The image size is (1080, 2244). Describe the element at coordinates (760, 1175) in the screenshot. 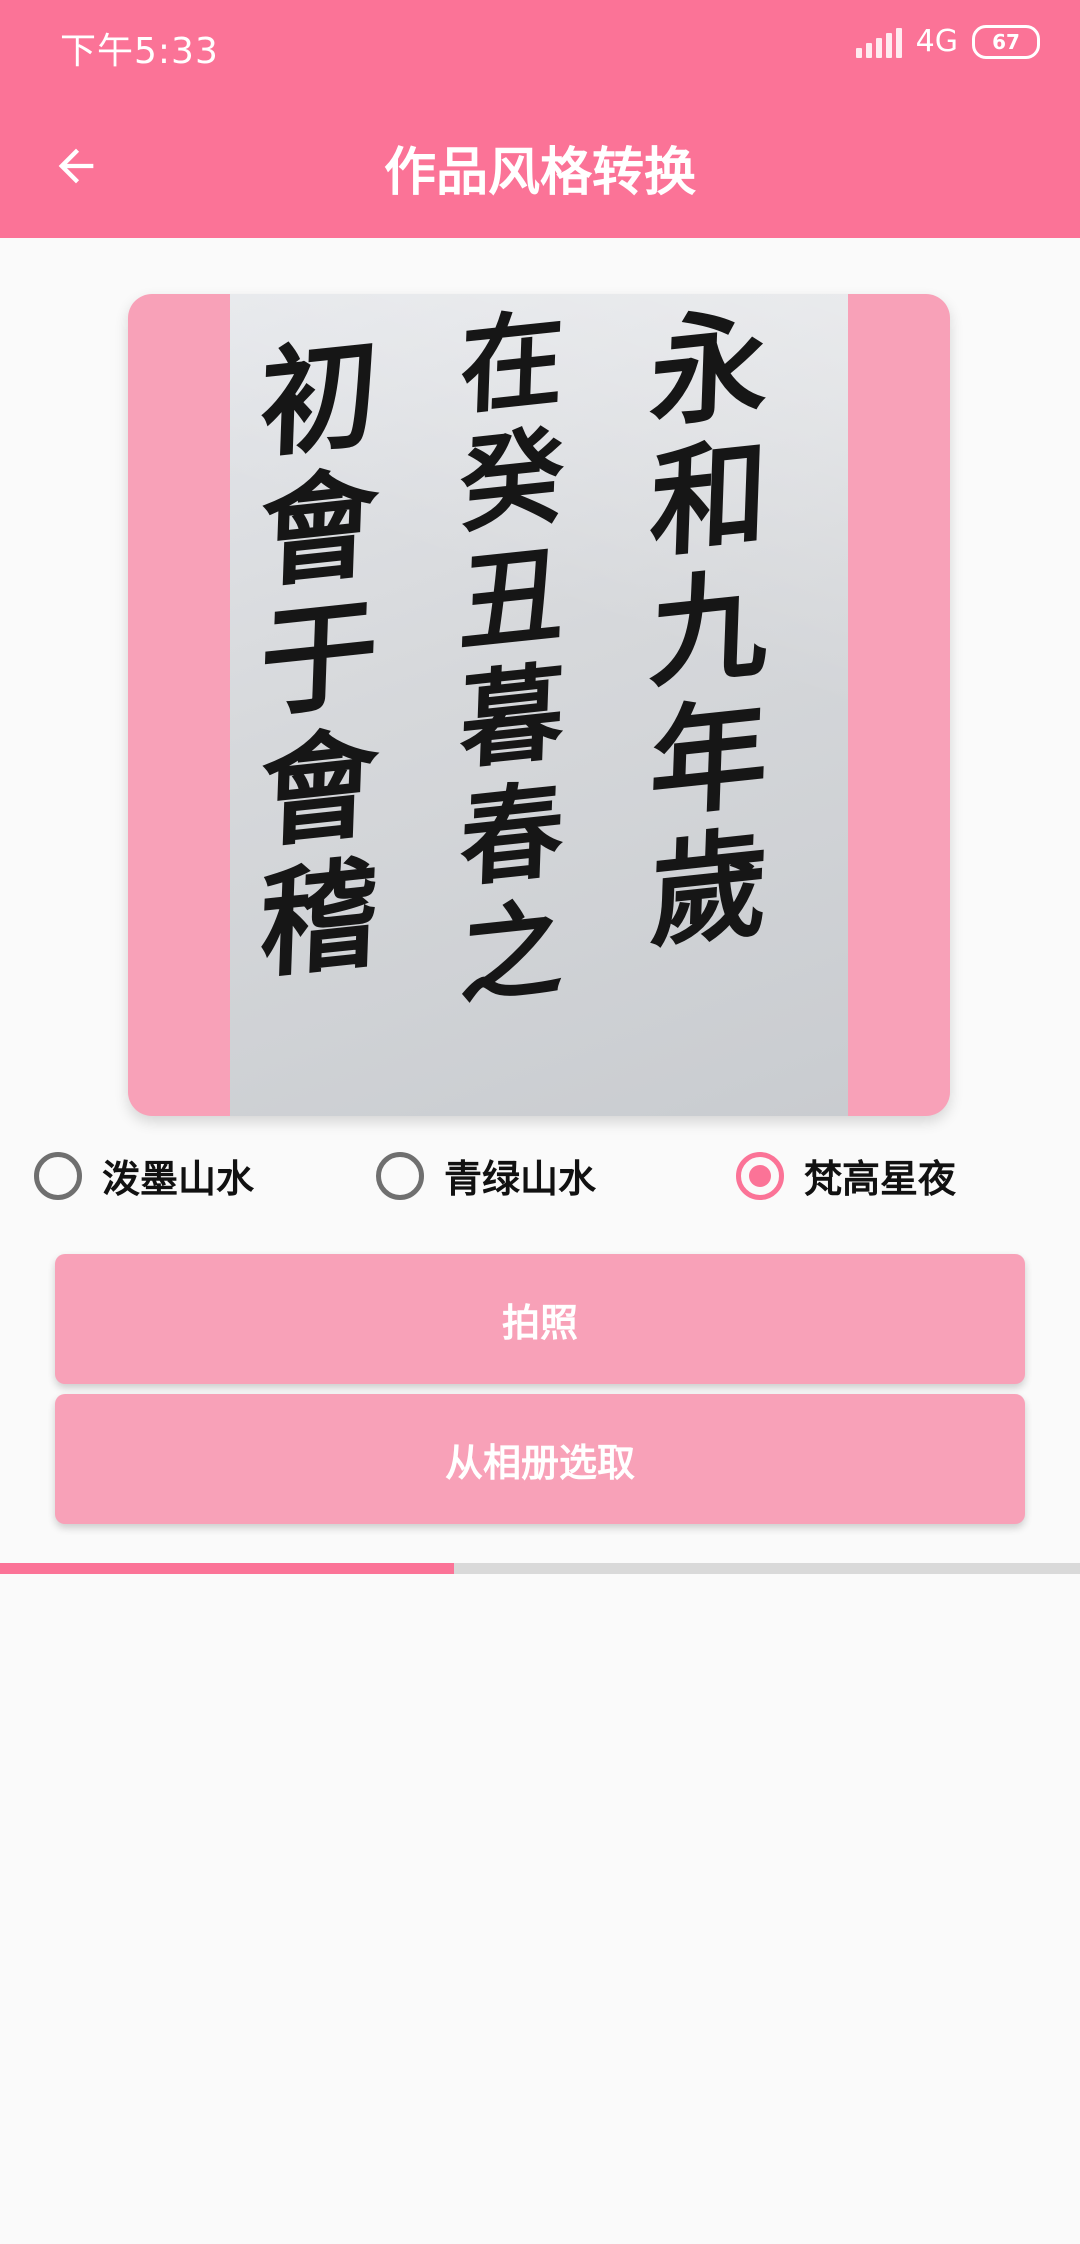

I see `radio-checked-icon` at that location.